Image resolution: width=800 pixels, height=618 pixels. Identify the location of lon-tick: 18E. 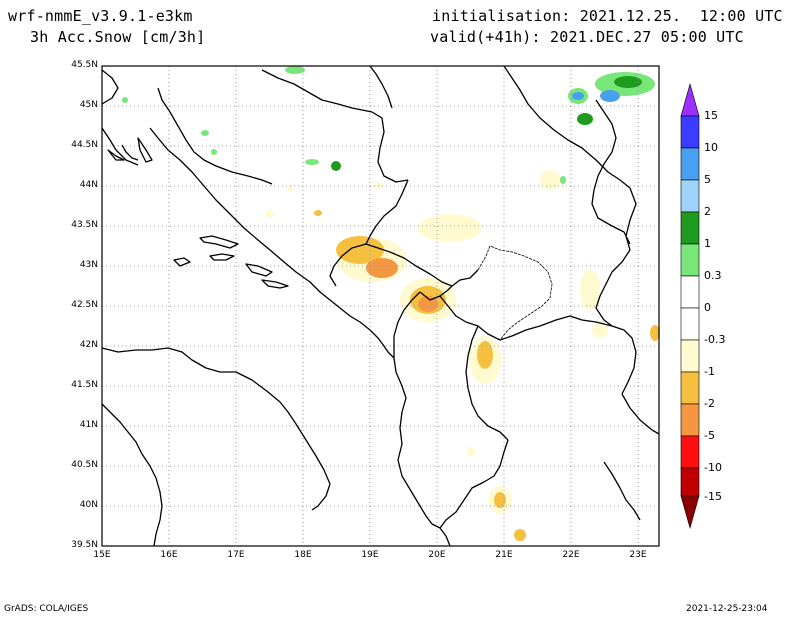
(303, 555).